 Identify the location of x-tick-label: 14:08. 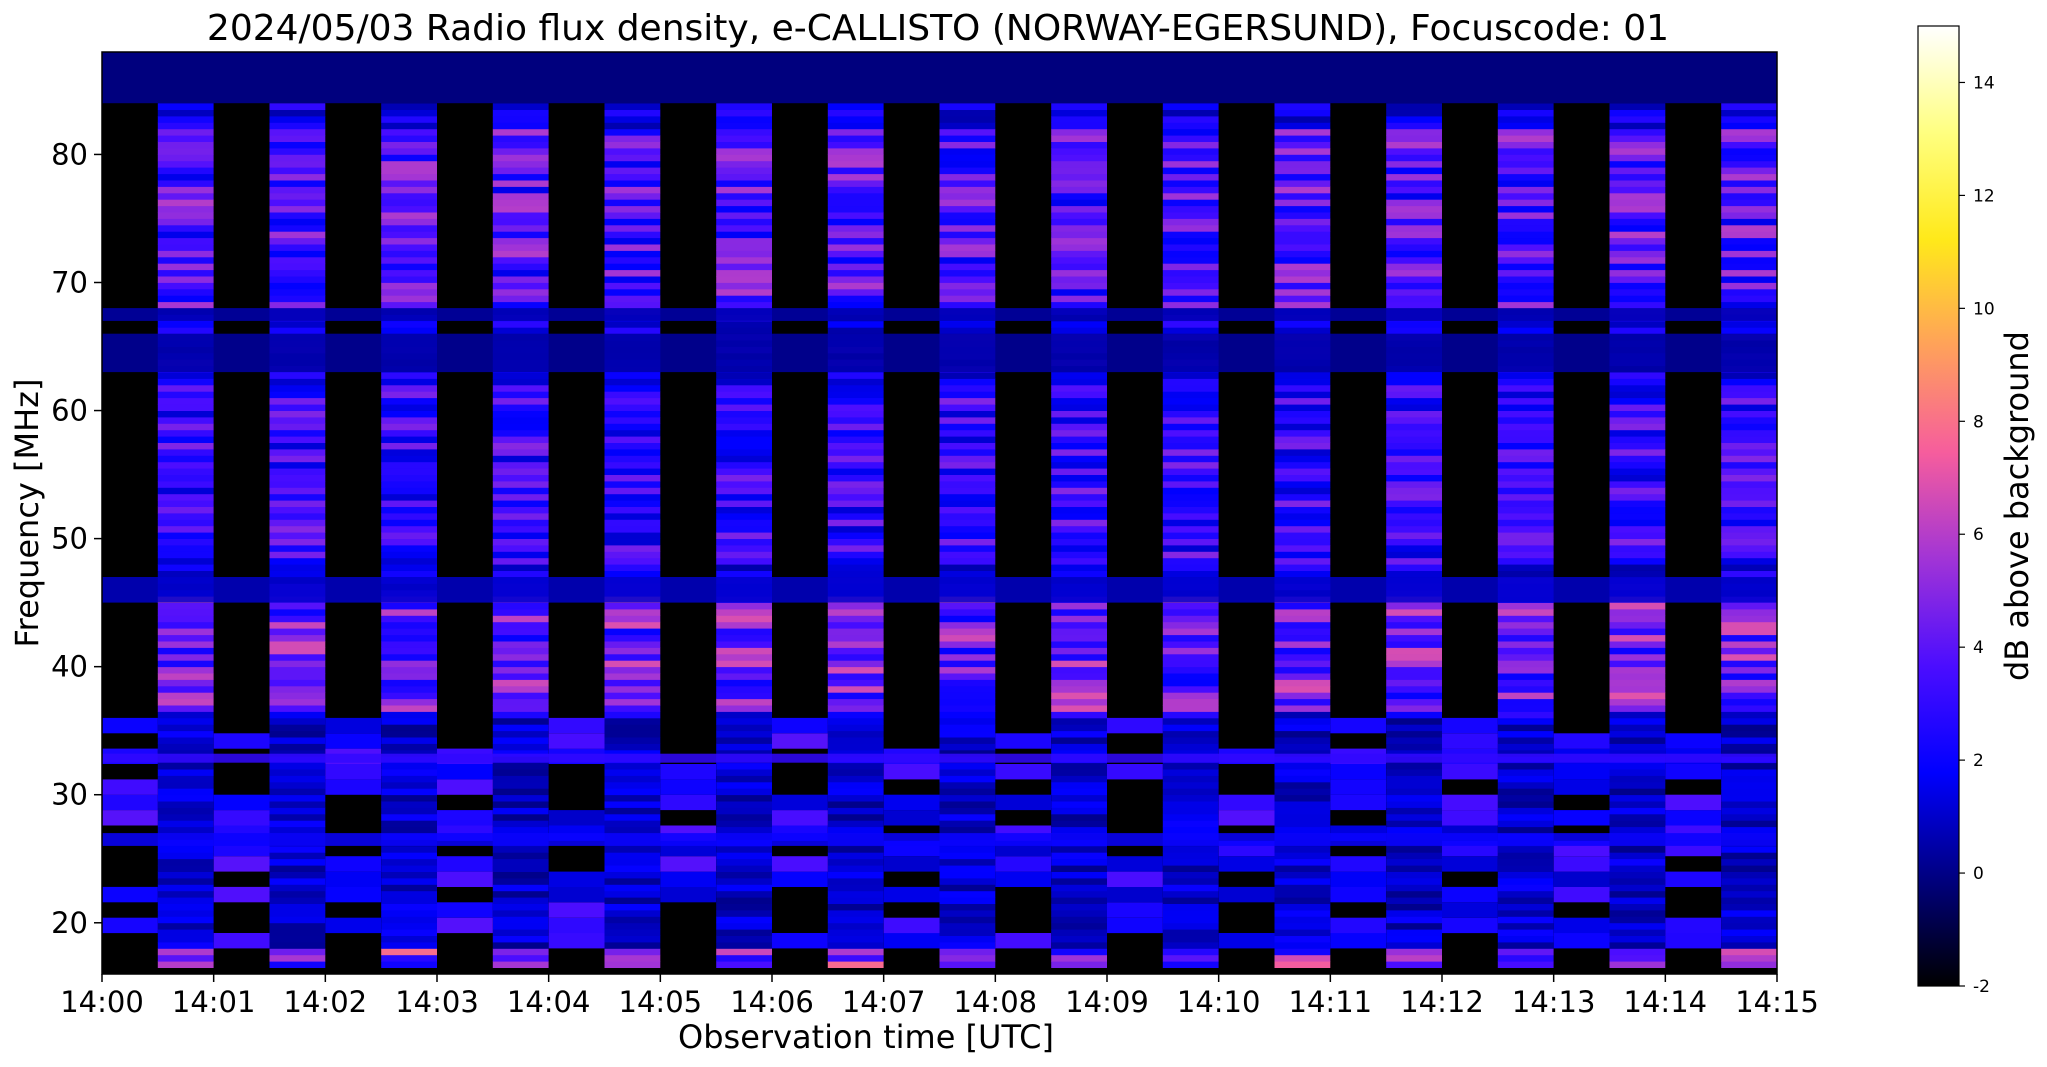
(996, 1002).